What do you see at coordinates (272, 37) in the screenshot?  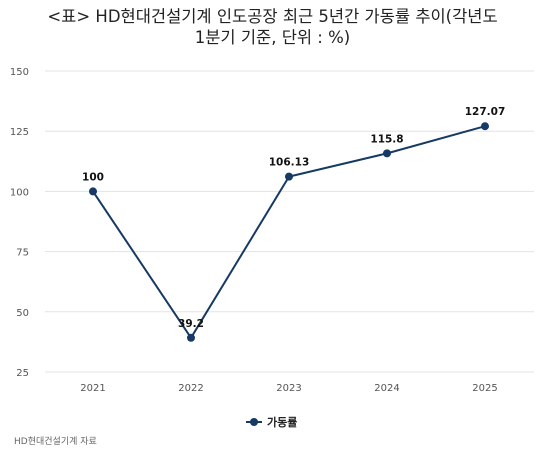 I see `chart-title-line-2: 1분기 기준, 단위 : %)` at bounding box center [272, 37].